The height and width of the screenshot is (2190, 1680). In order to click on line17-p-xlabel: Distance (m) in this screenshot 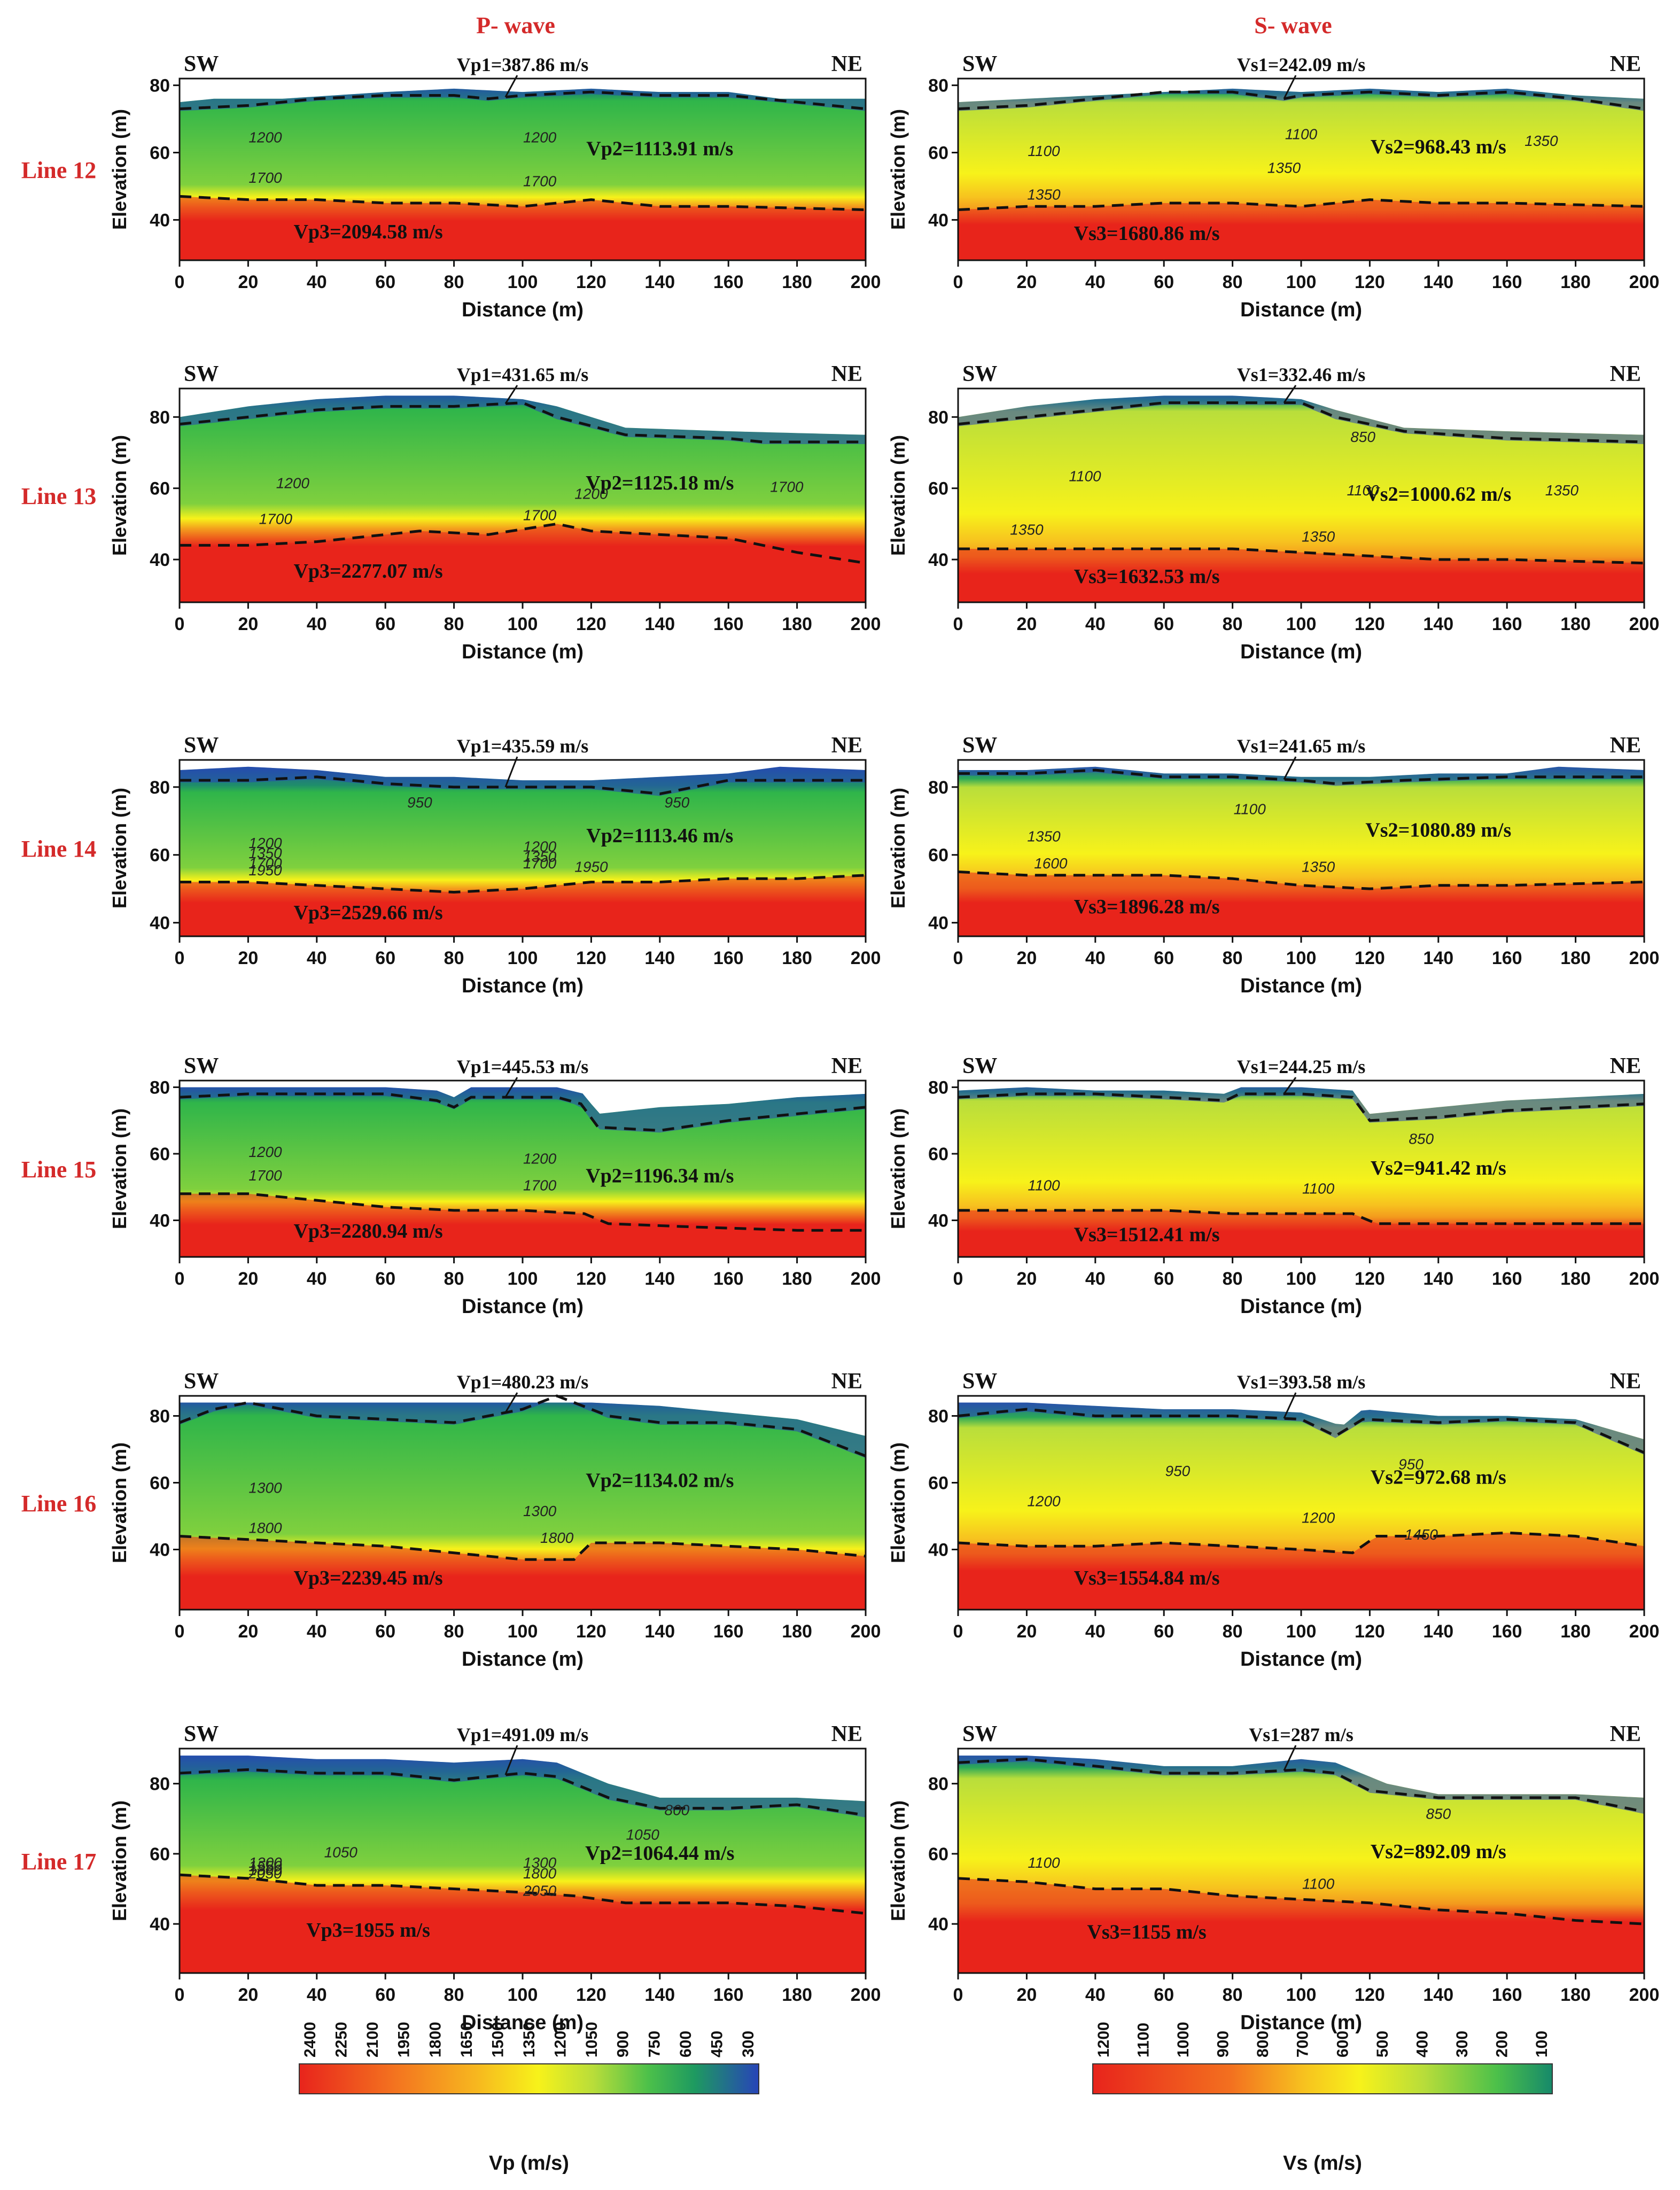, I will do `click(523, 2023)`.